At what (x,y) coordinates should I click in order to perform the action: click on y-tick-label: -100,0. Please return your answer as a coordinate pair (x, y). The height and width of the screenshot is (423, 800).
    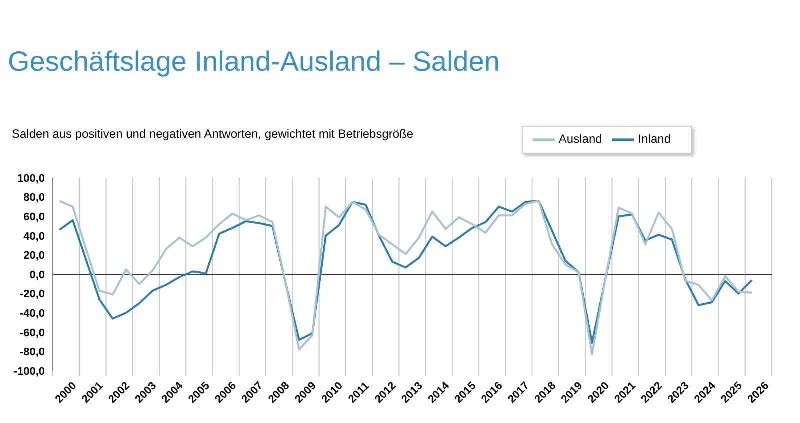
    Looking at the image, I should click on (29, 372).